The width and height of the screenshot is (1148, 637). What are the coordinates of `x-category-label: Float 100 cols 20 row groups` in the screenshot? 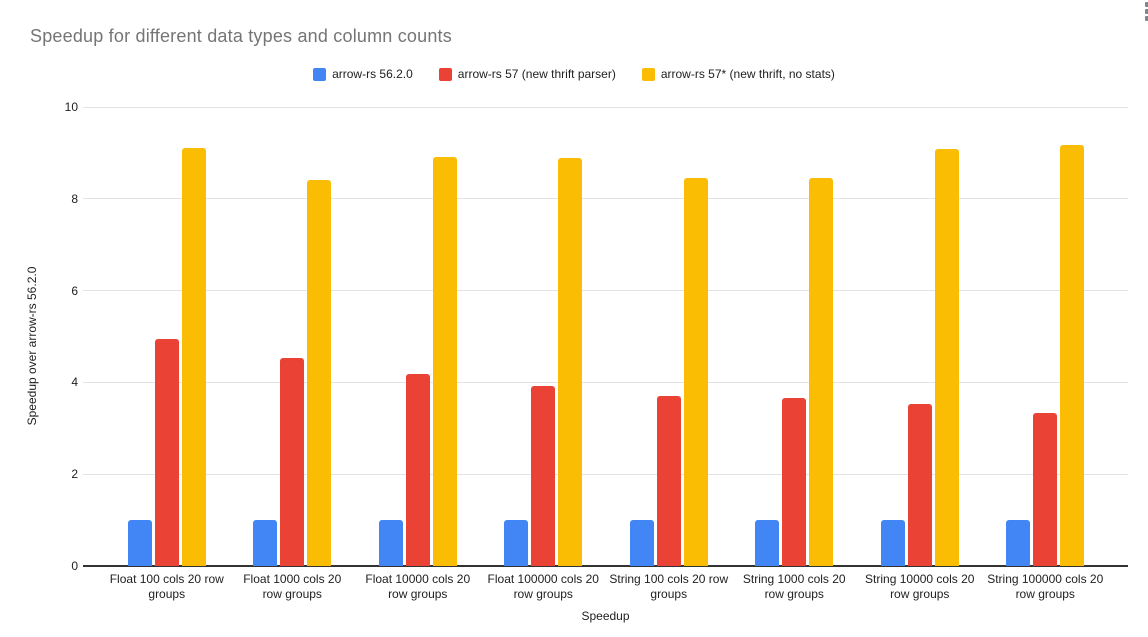 It's located at (166, 586).